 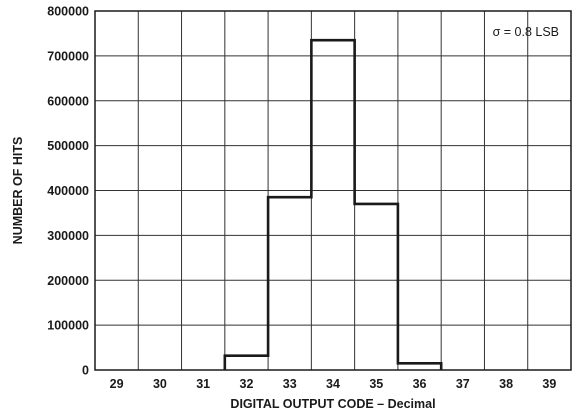 I want to click on y-tick-label: 800000, so click(x=68, y=12).